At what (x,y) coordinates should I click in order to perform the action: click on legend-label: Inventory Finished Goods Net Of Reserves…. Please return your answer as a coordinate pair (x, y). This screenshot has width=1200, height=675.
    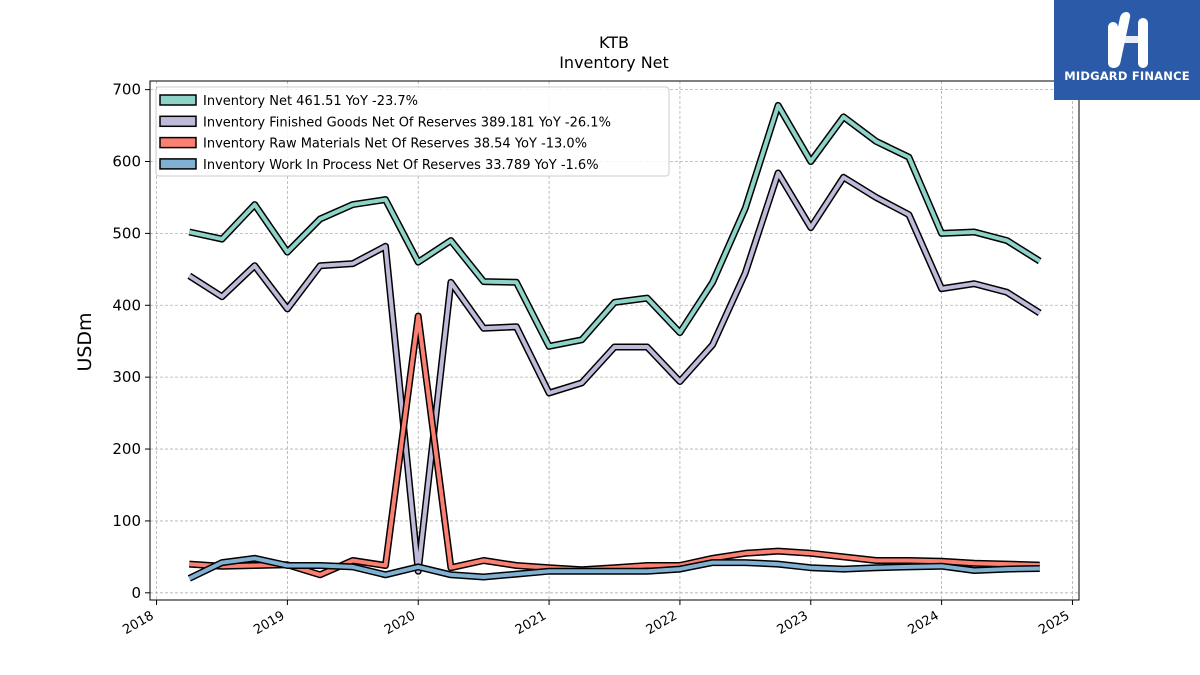
    Looking at the image, I should click on (407, 122).